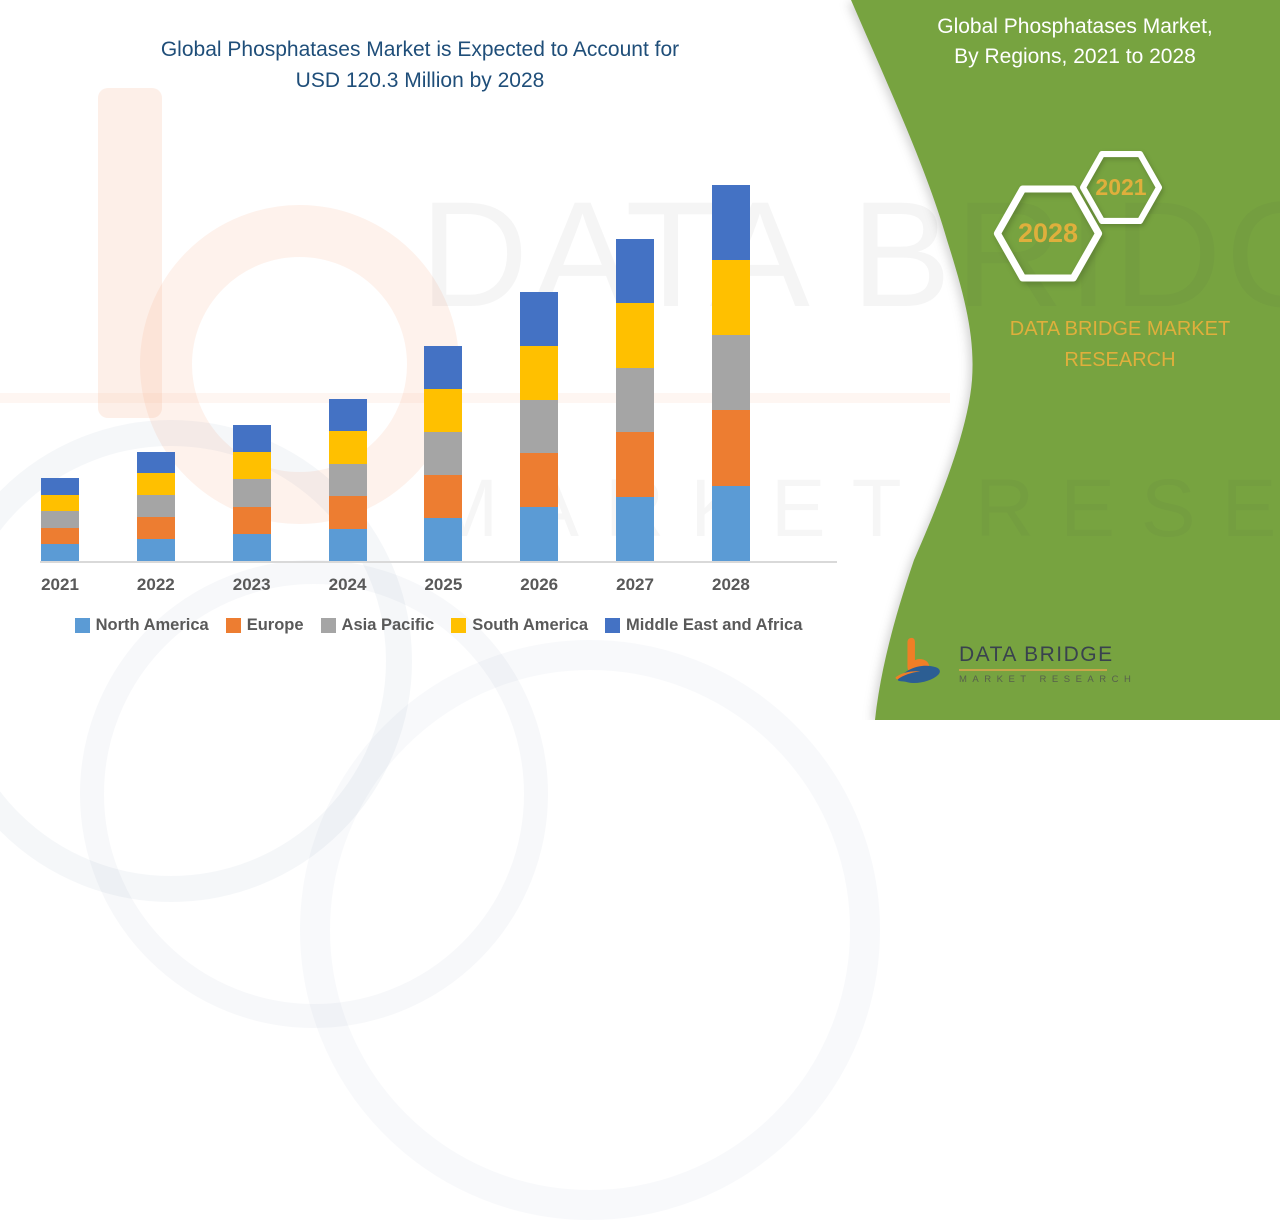 The height and width of the screenshot is (1220, 1280). Describe the element at coordinates (251, 584) in the screenshot. I see `x-axis-label-2023: 2023` at that location.